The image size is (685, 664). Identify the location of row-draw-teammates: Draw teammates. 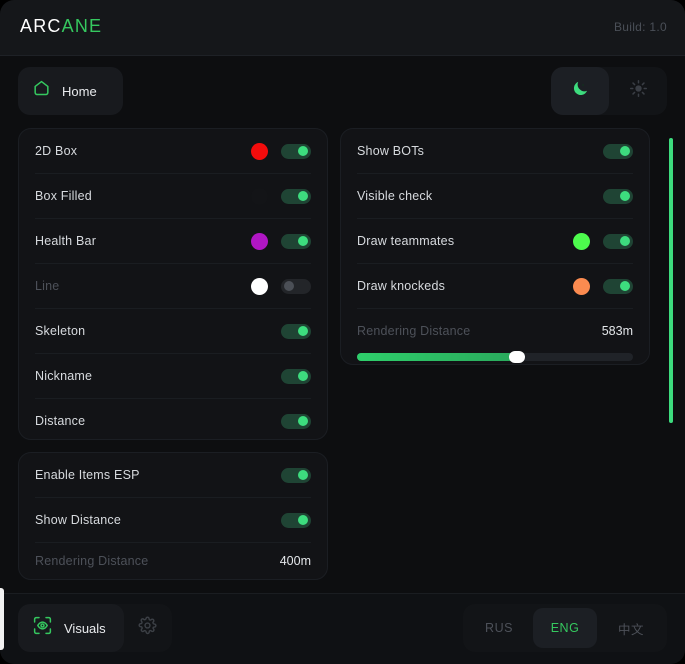
(495, 241).